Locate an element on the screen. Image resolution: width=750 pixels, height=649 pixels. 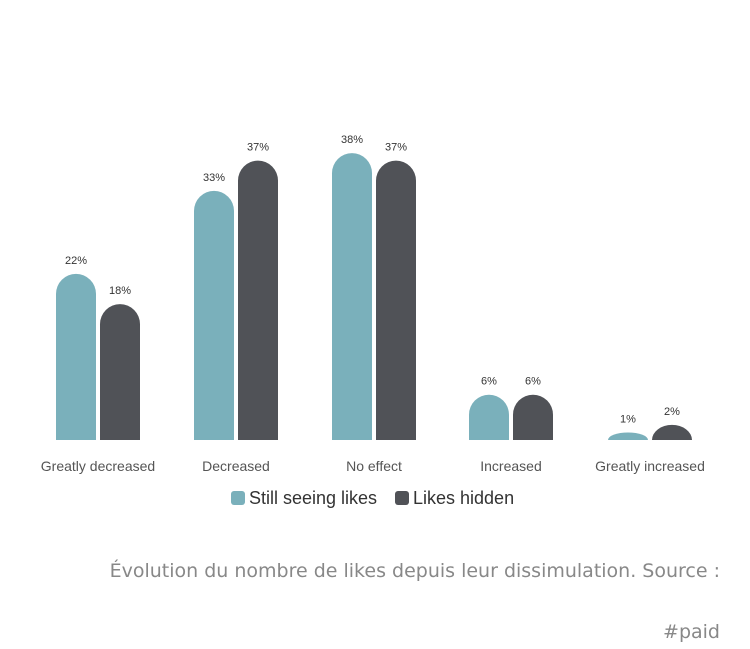
category-label-0: Greatly decreased is located at coordinates (98, 466).